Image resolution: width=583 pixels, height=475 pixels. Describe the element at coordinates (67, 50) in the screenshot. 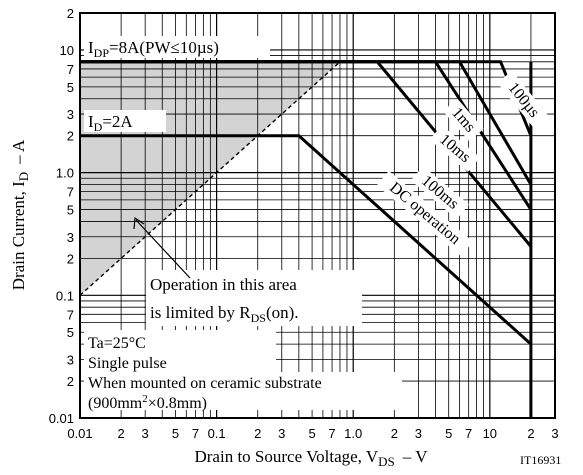

I see `y-tick-label: 10` at that location.